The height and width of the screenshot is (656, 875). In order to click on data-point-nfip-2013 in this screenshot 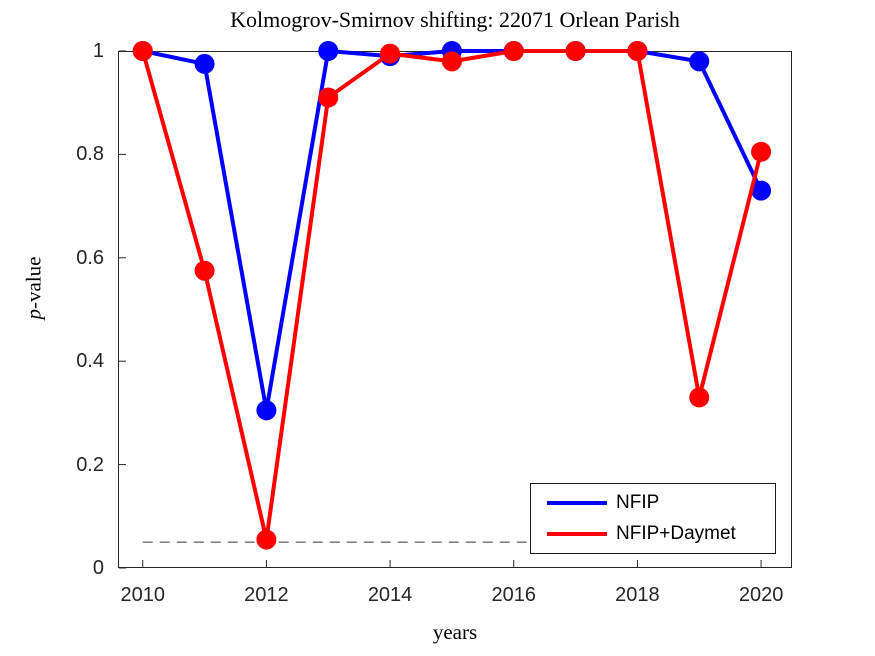, I will do `click(328, 51)`.